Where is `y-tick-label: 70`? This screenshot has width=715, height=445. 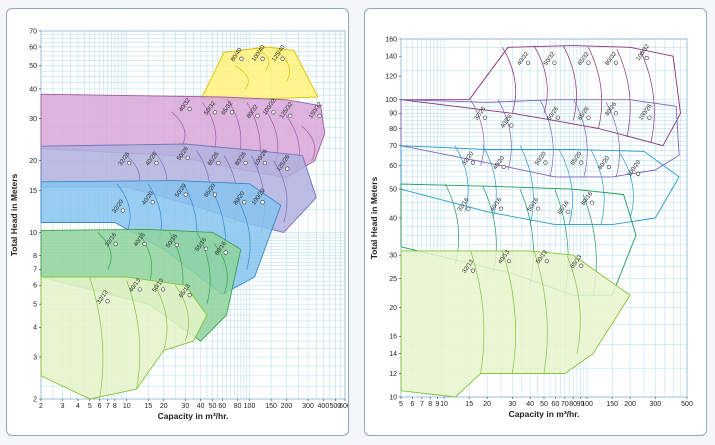
y-tick-label: 70 is located at coordinates (393, 146).